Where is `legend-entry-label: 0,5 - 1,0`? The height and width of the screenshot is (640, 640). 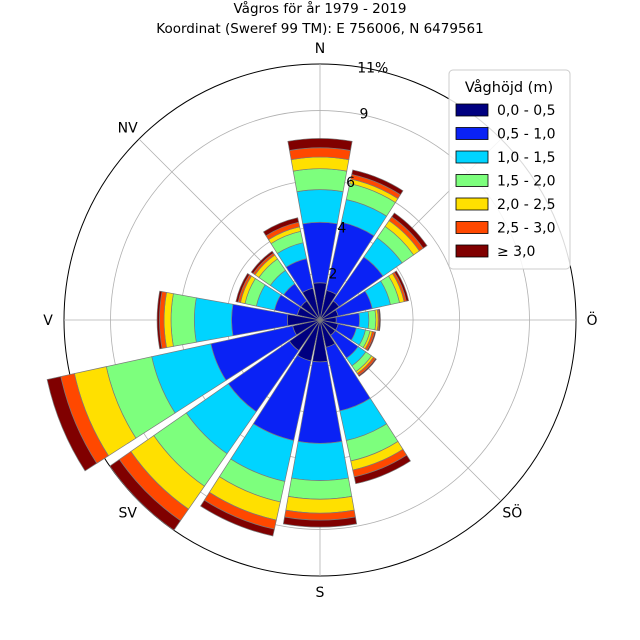
legend-entry-label: 0,5 - 1,0 is located at coordinates (526, 135).